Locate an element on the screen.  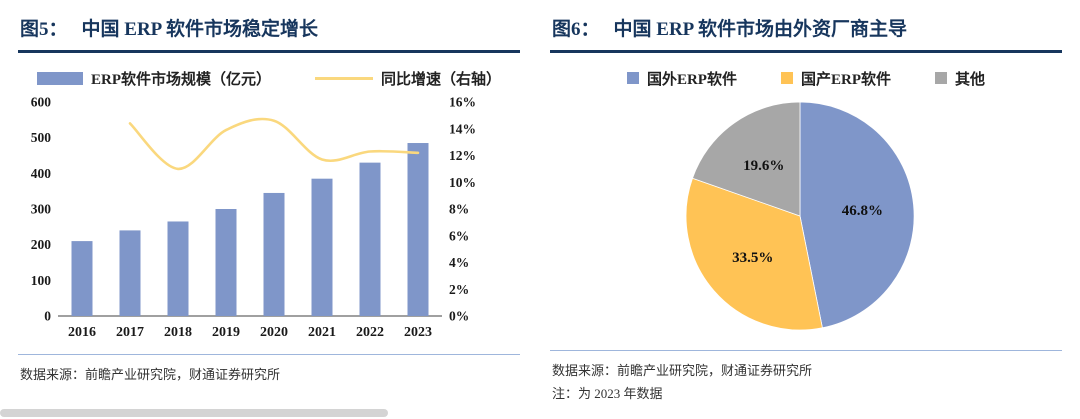
svg-text: 6% is located at coordinates (459, 235).